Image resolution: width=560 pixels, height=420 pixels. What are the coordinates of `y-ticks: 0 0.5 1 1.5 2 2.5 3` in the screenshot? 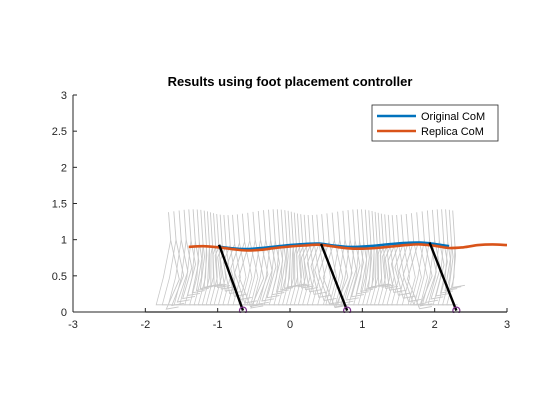 It's located at (64, 204).